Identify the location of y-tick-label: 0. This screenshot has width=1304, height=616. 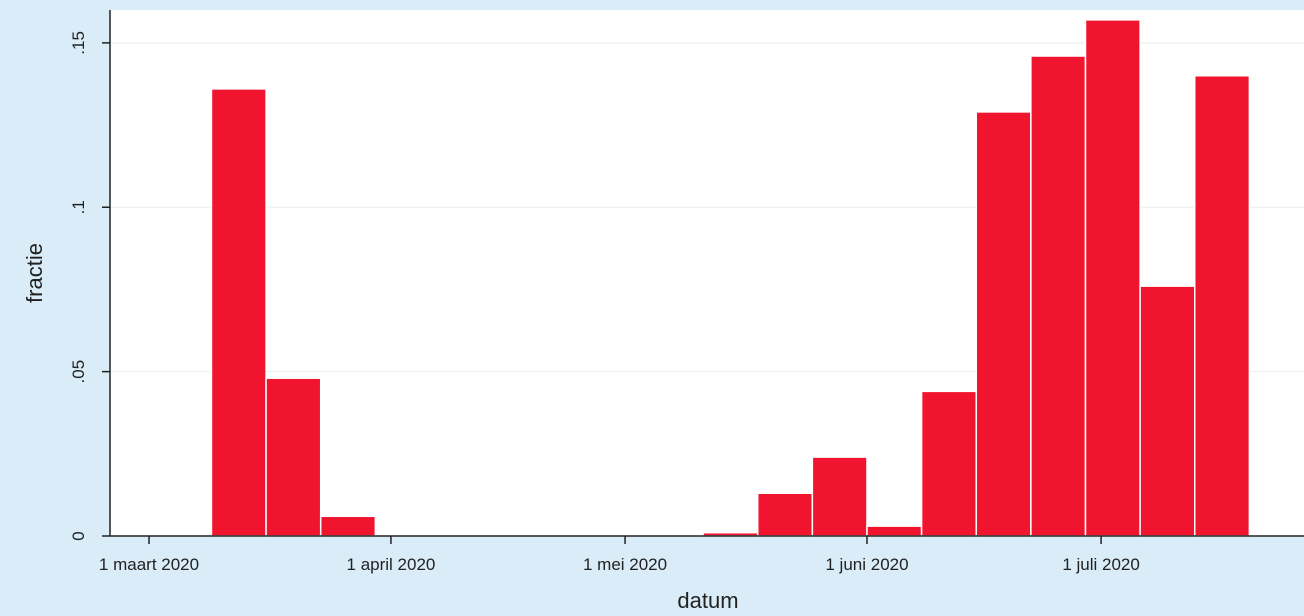
(78, 535).